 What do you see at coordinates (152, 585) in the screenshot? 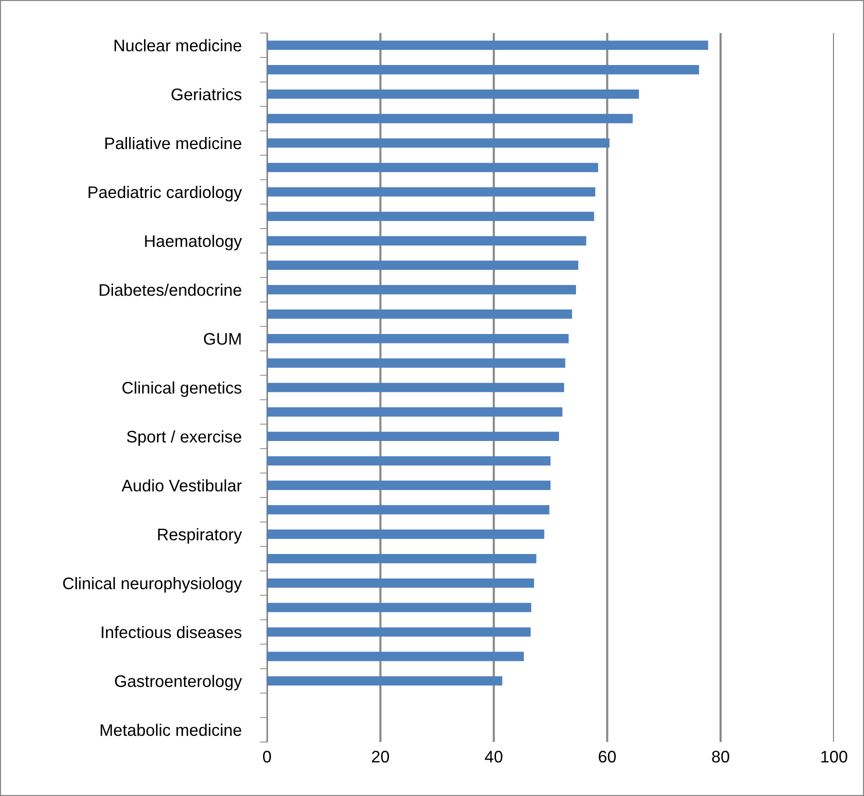
I see `y-tick-label: Clinical neurophysiology` at bounding box center [152, 585].